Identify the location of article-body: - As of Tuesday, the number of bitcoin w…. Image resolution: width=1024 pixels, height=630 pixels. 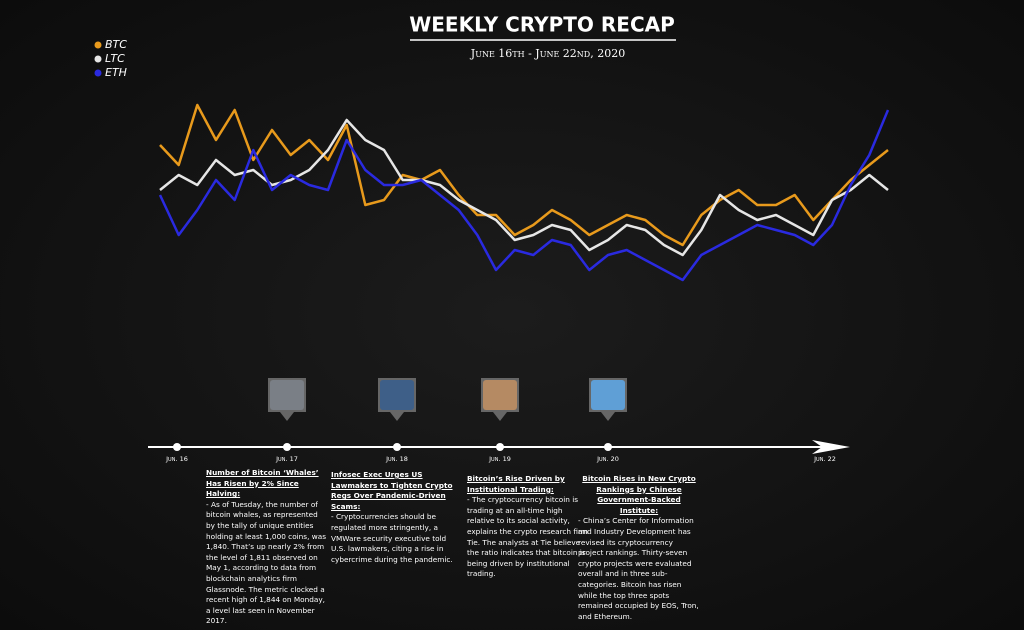
(266, 562).